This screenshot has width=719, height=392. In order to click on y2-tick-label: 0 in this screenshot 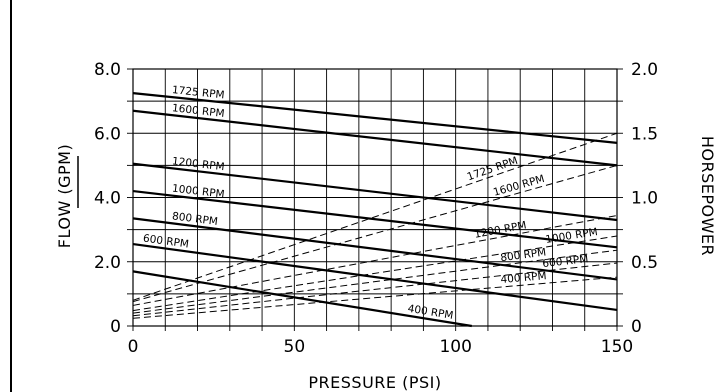, I will do `click(636, 327)`.